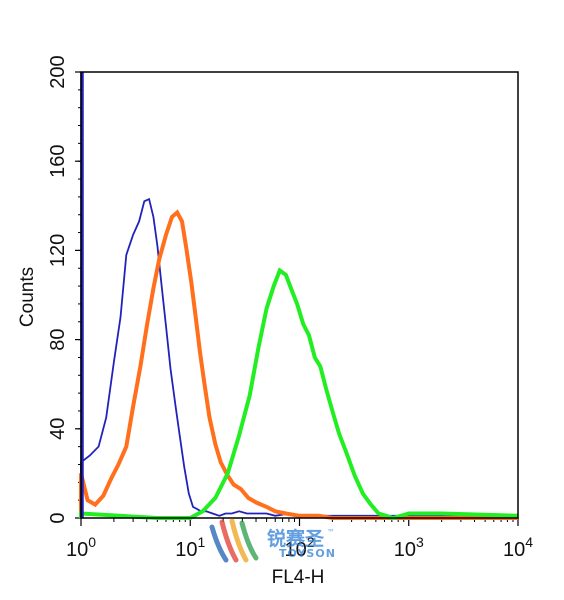 Image resolution: width=564 pixels, height=600 pixels. Describe the element at coordinates (58, 517) in the screenshot. I see `y-tick-label: 0` at that location.